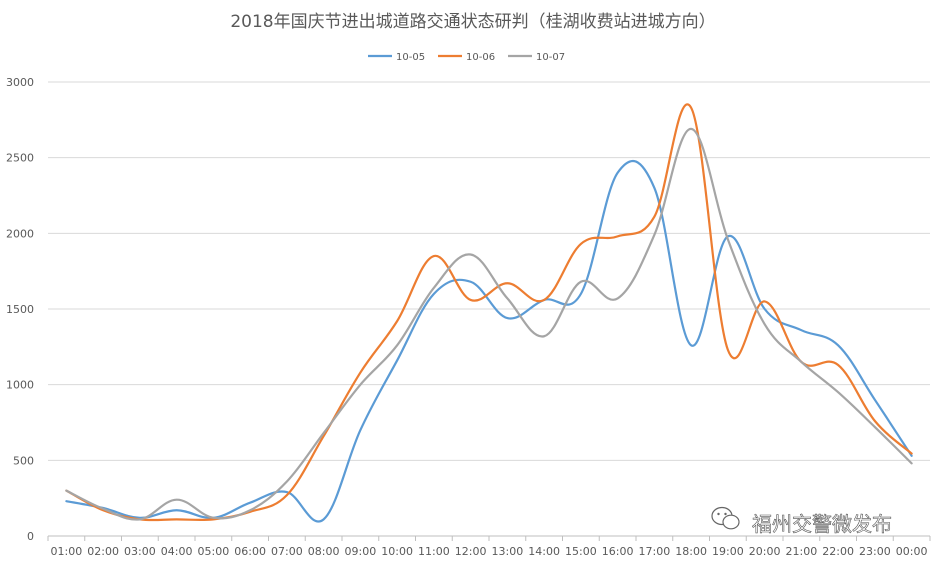 The height and width of the screenshot is (567, 946). I want to click on x-tick-label: 09:00, so click(361, 551).